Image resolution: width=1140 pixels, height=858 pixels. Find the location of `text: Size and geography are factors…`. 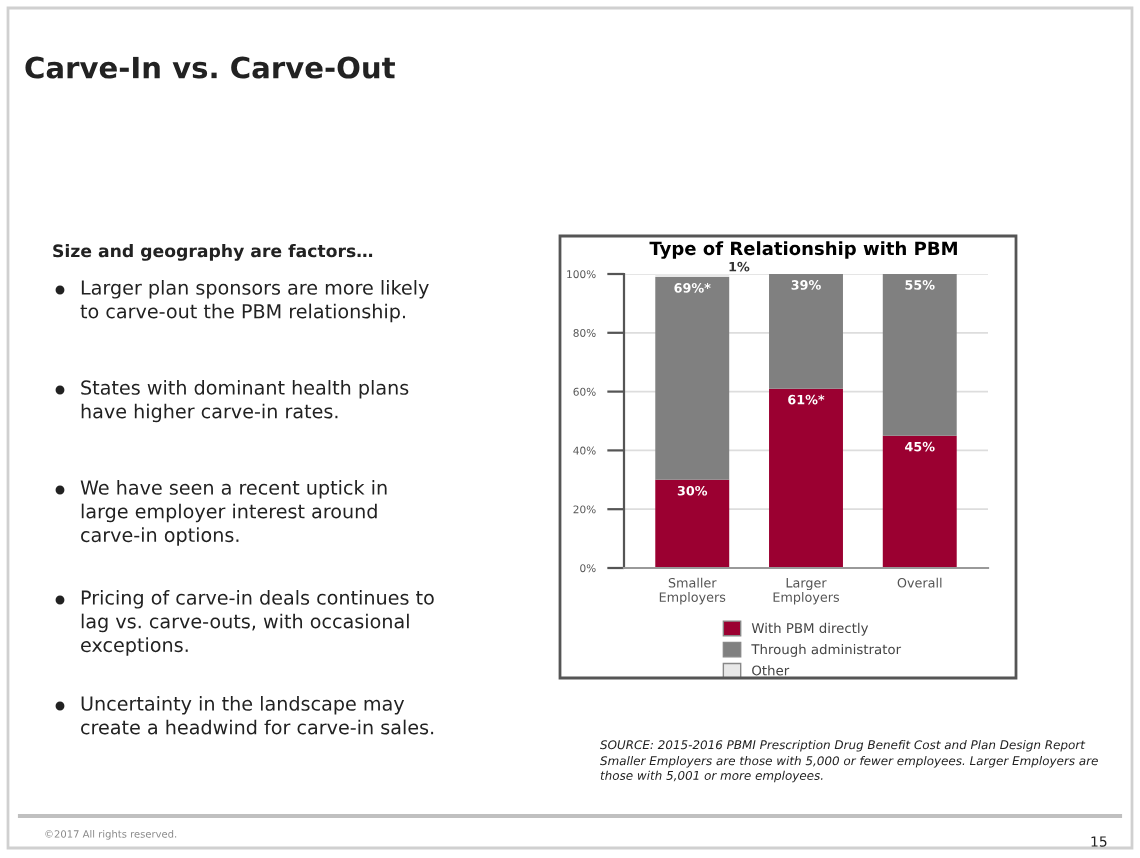

text: Size and geography are factors… is located at coordinates (213, 252).